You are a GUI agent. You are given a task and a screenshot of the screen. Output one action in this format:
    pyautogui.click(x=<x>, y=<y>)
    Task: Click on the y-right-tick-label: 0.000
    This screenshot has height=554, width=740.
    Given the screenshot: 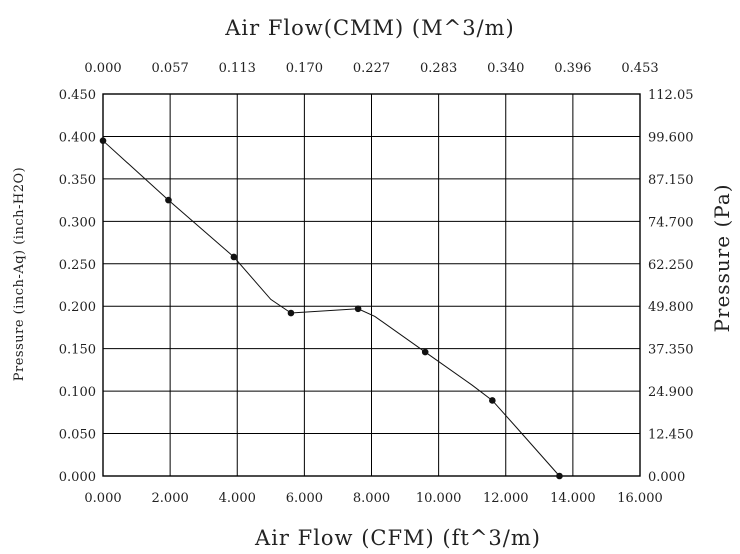 What is the action you would take?
    pyautogui.click(x=666, y=477)
    